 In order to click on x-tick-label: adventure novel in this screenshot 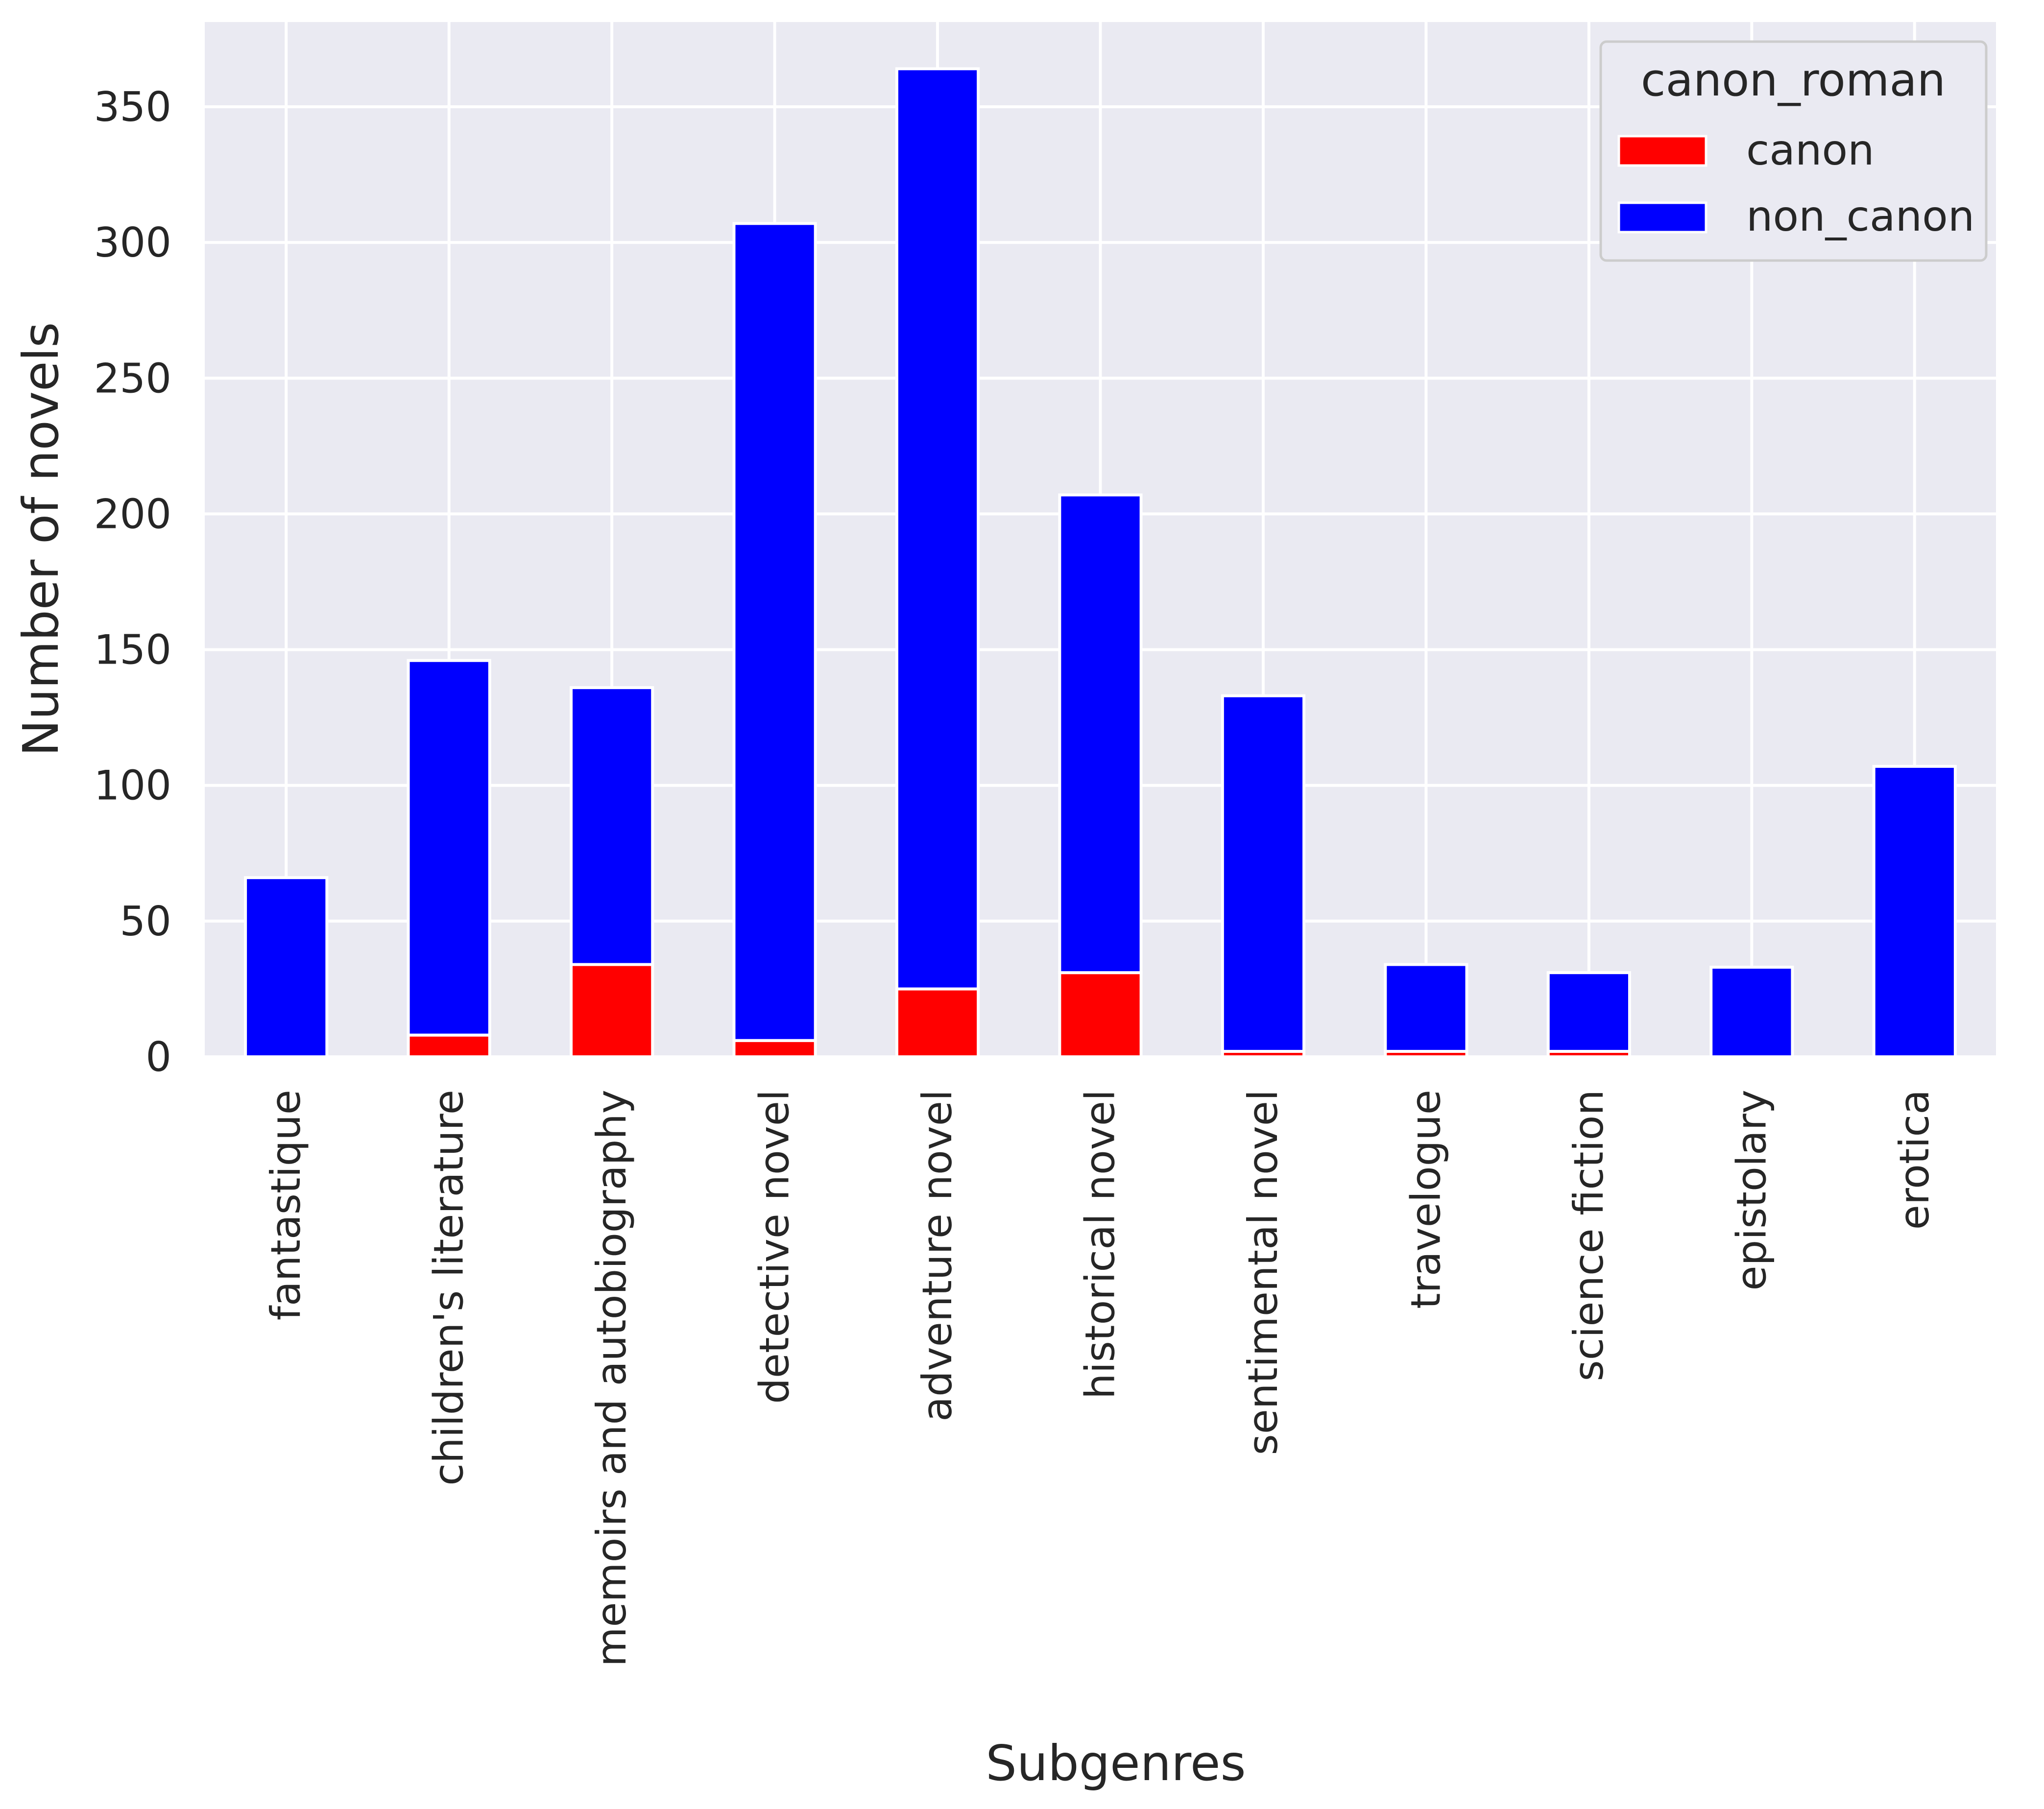, I will do `click(938, 1256)`.